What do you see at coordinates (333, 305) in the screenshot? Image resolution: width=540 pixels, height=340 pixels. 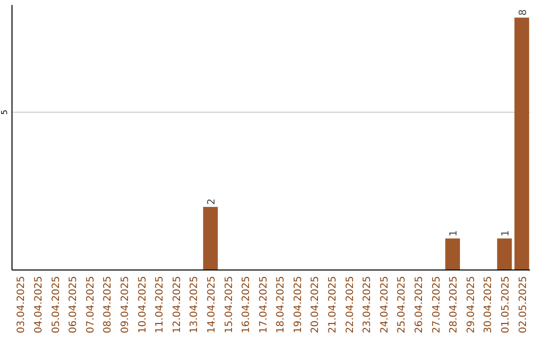 I see `x-tick-label: 21.04.2025` at bounding box center [333, 305].